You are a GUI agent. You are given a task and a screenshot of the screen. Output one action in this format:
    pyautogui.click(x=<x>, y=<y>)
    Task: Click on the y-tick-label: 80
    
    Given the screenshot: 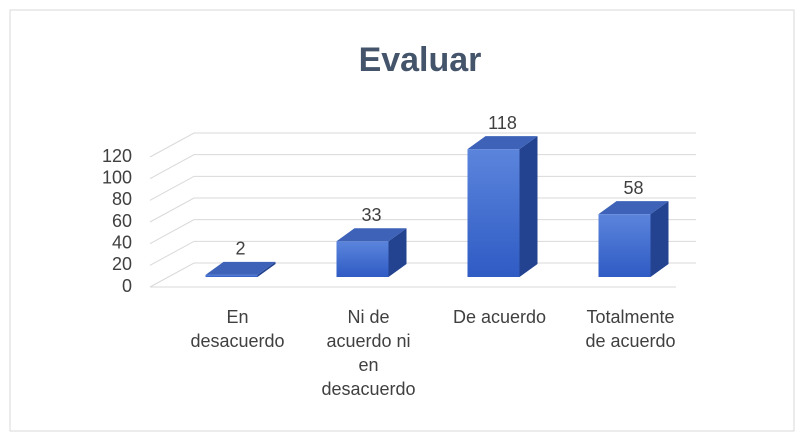 What is the action you would take?
    pyautogui.click(x=122, y=199)
    